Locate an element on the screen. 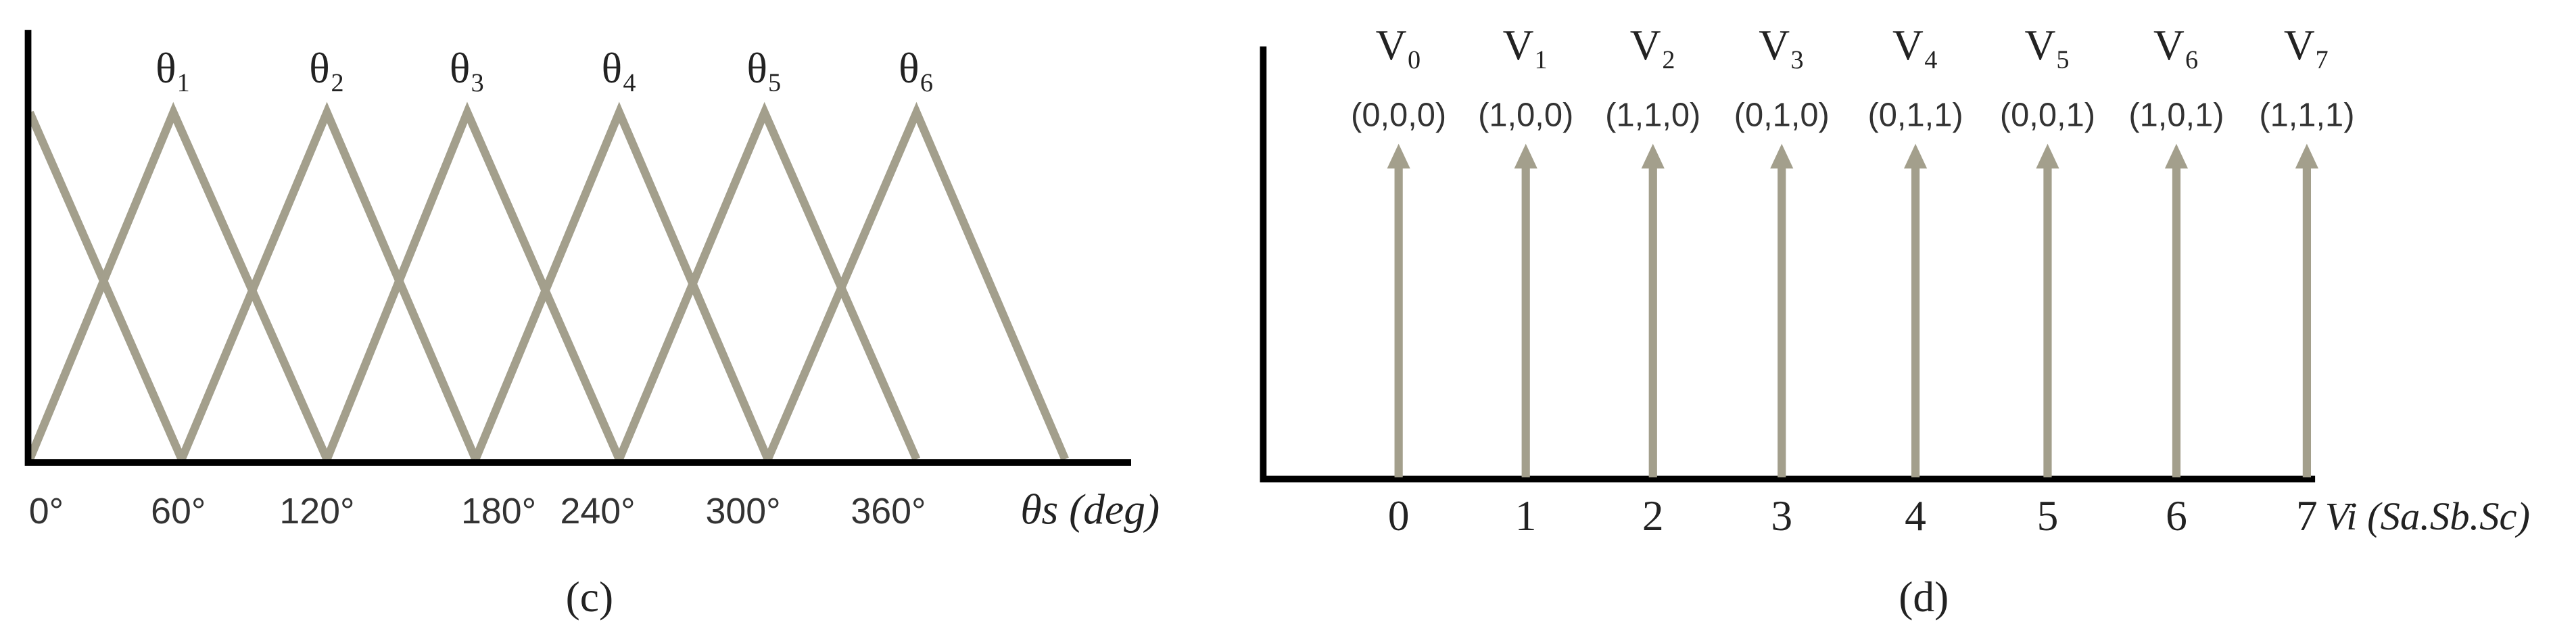  x-tick-label: 3 is located at coordinates (1781, 516).